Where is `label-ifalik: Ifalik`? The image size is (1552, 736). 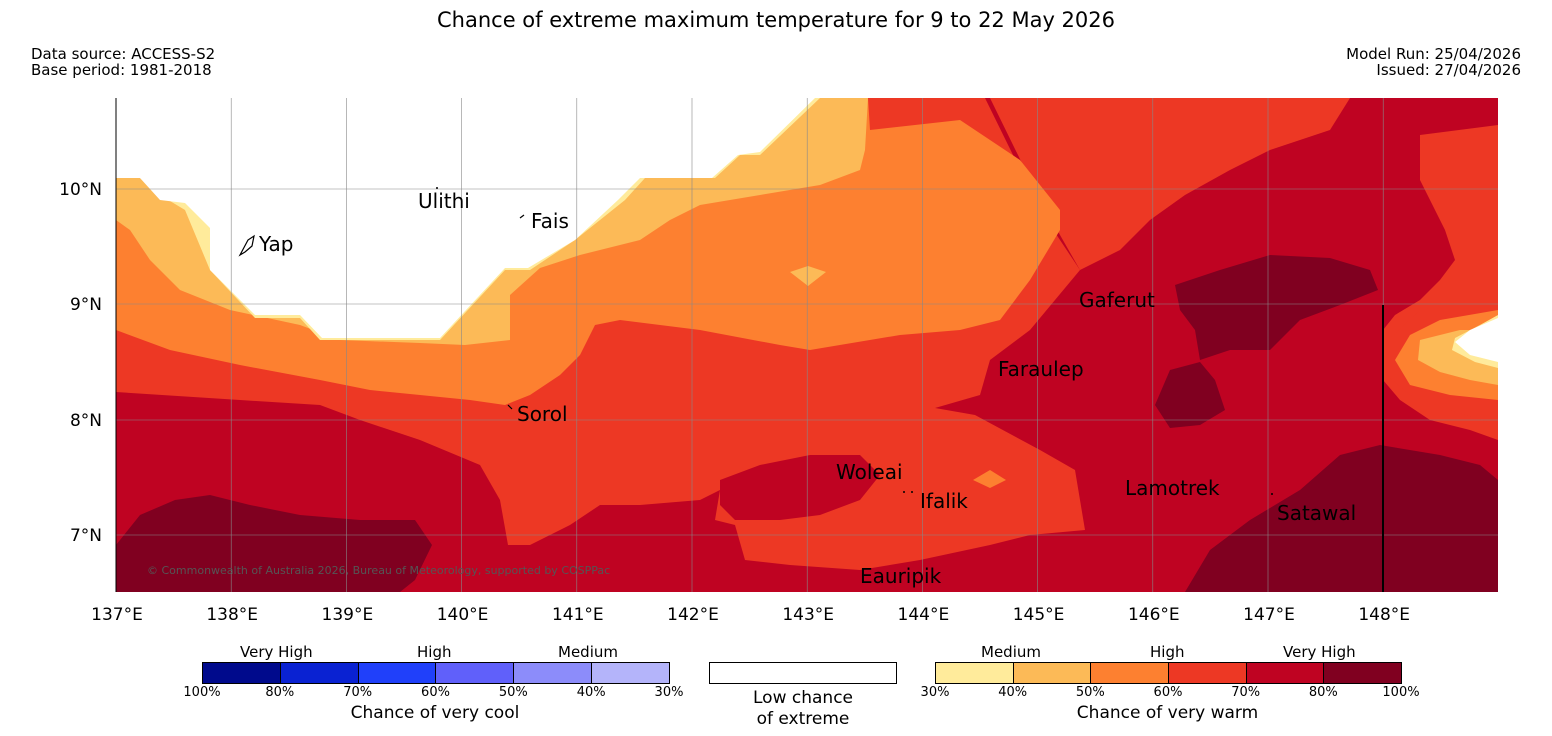 label-ifalik: Ifalik is located at coordinates (944, 501).